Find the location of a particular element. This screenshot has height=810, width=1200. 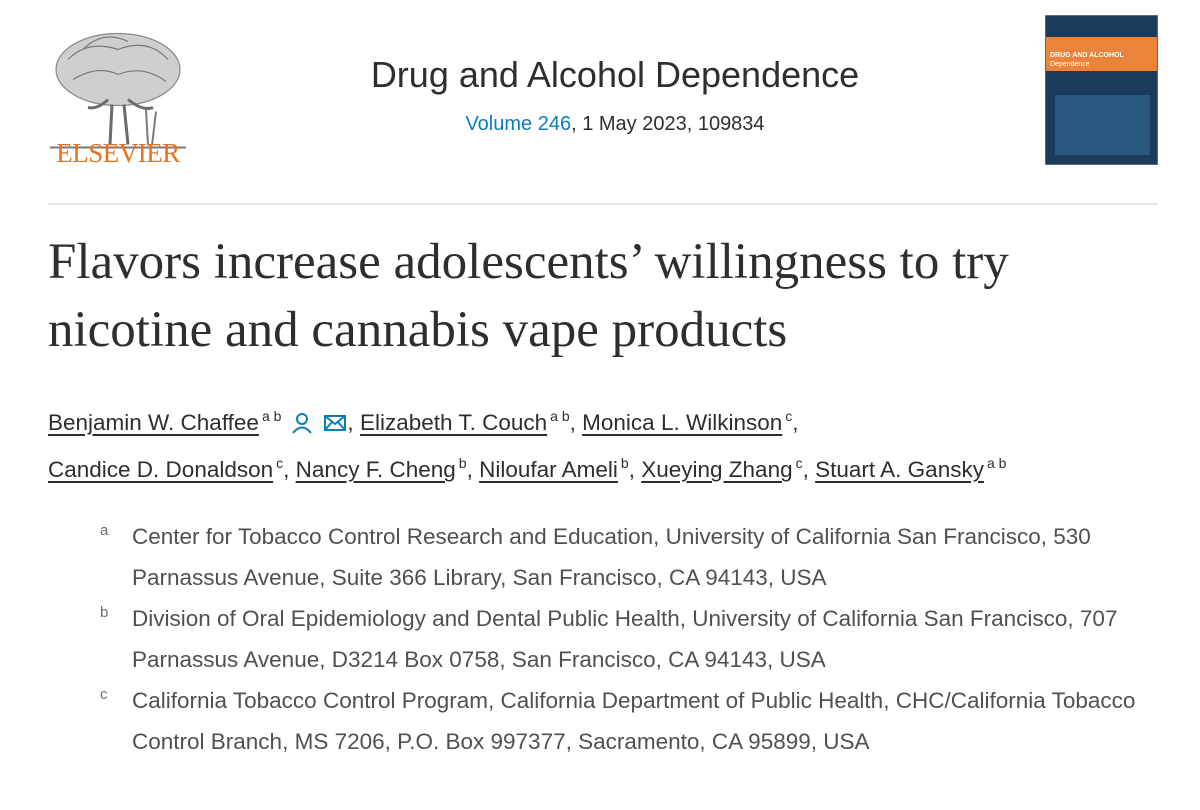

author-email-icon is located at coordinates (335, 423).